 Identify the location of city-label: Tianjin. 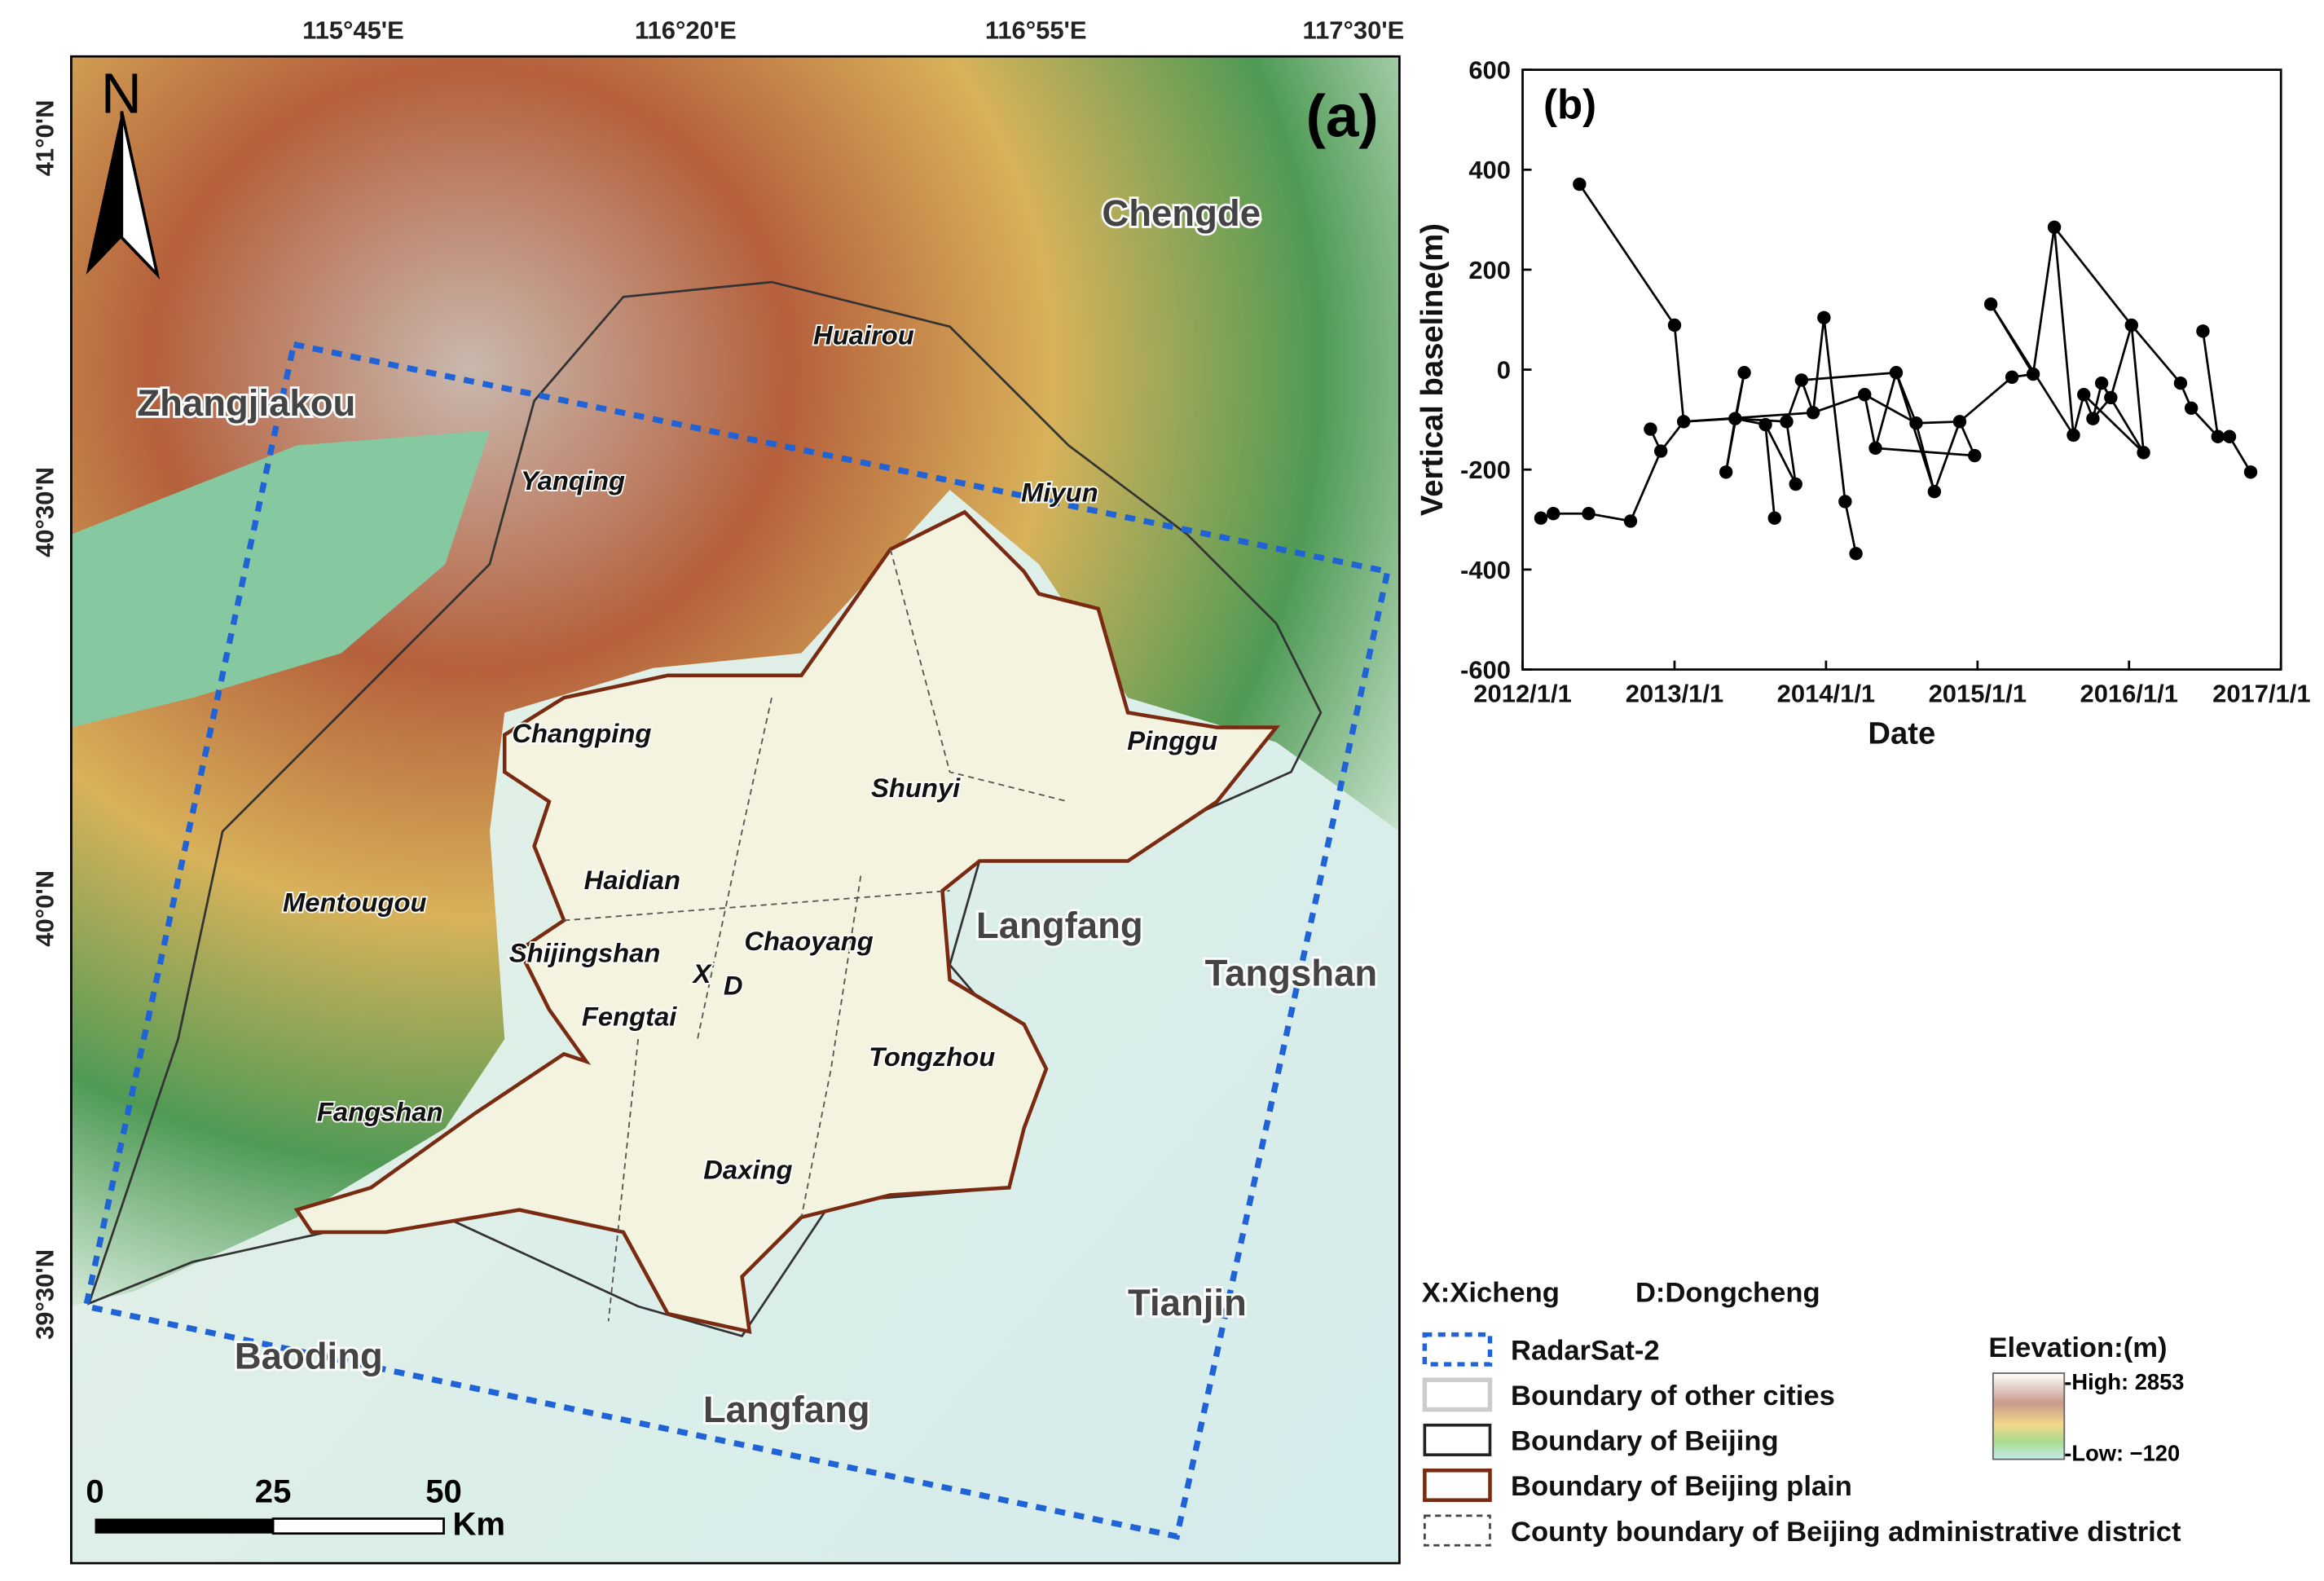
(1187, 1302).